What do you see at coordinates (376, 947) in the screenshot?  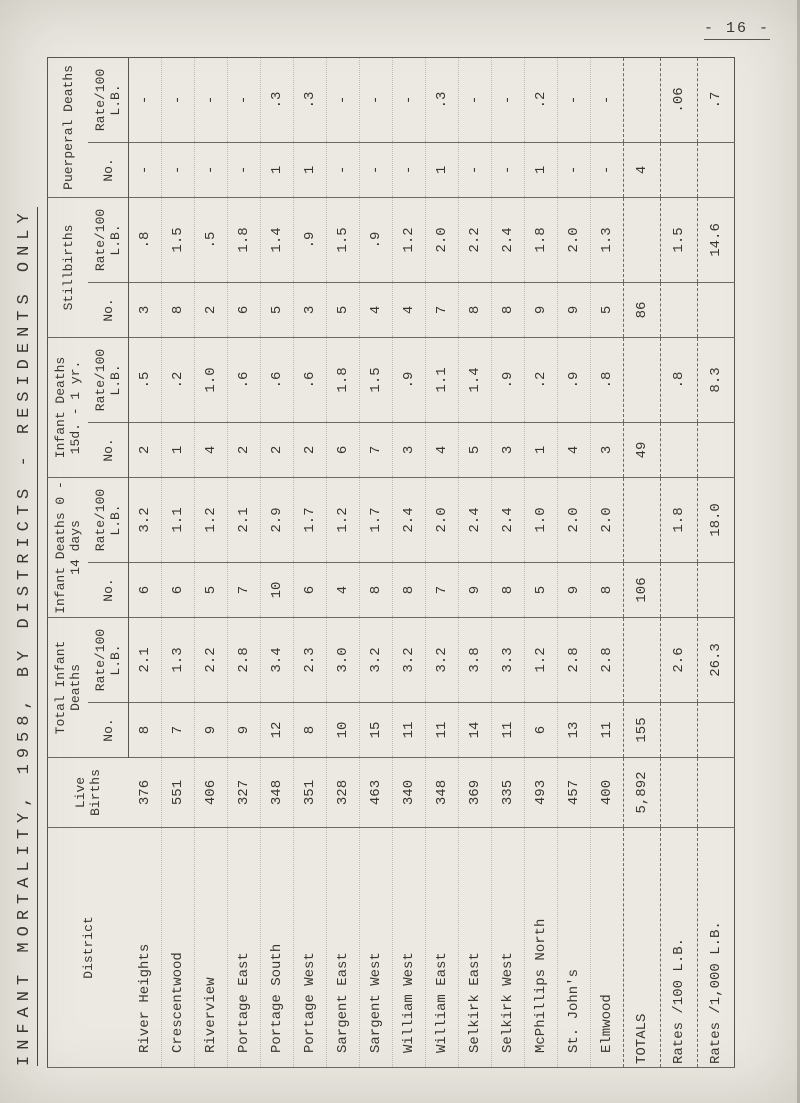 I see `cell-district: Sargent West` at bounding box center [376, 947].